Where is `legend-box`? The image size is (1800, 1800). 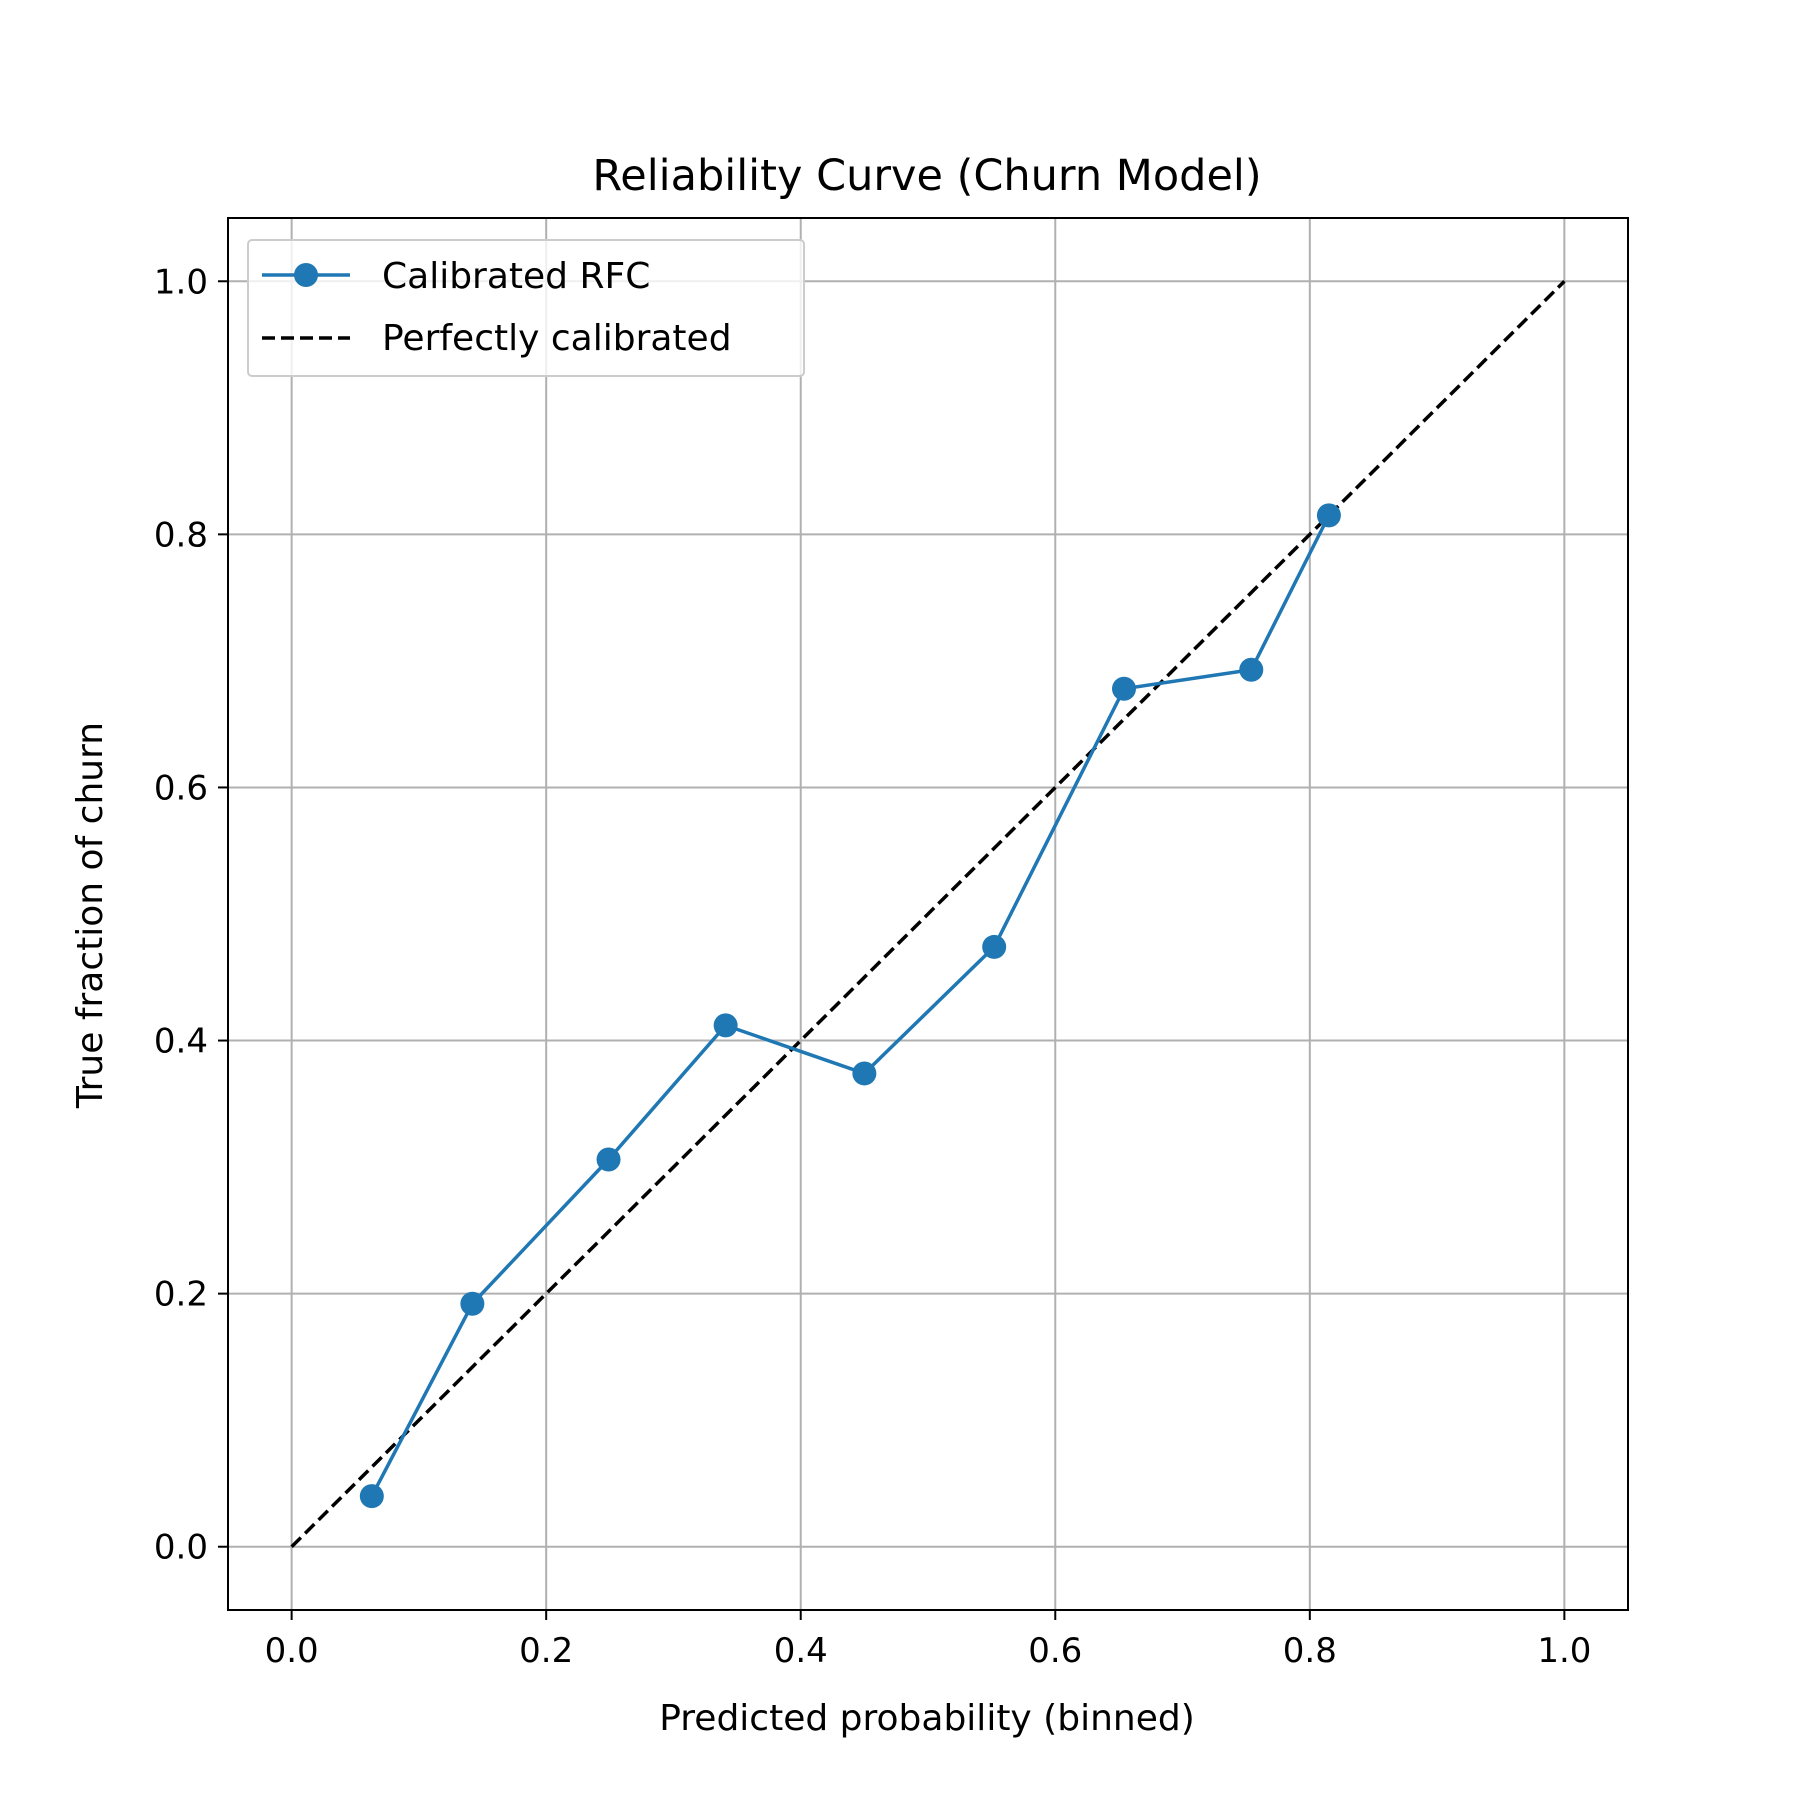
legend-box is located at coordinates (526, 308).